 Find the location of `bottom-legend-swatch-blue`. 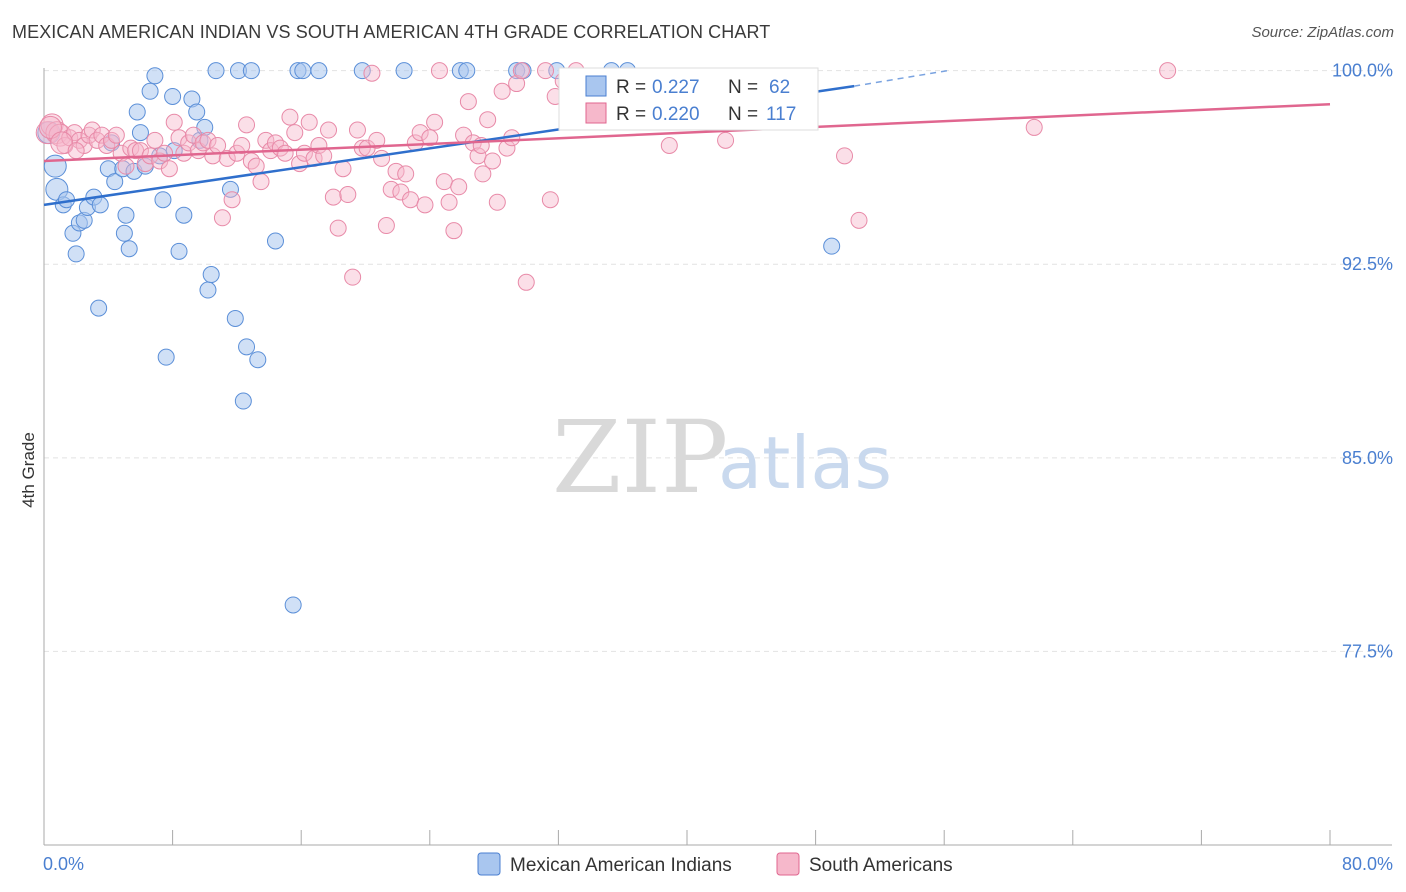

bottom-legend-swatch-blue is located at coordinates (489, 864).